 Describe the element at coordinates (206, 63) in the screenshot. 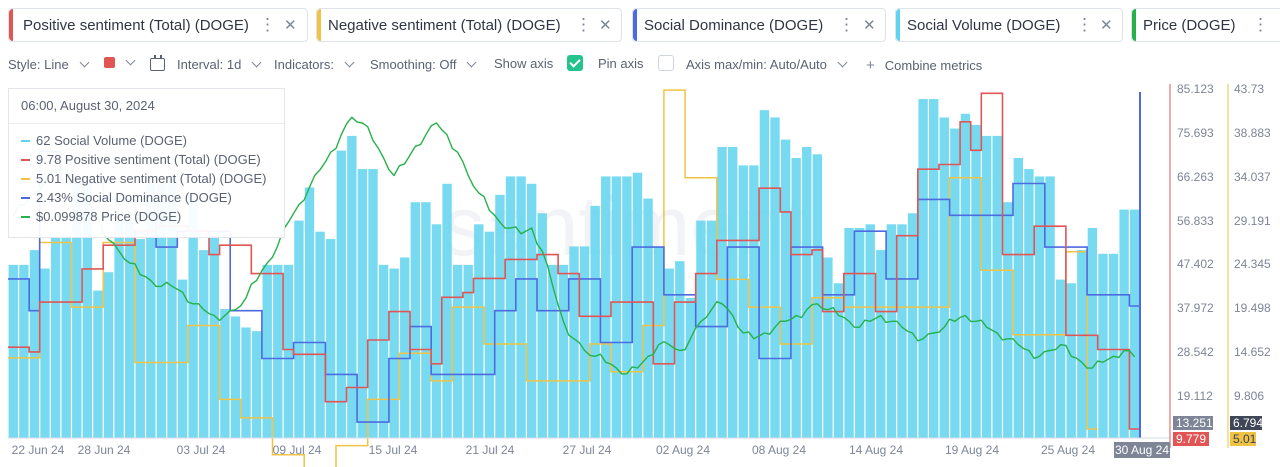

I see `interval-dropdown: Interval: 1d` at that location.